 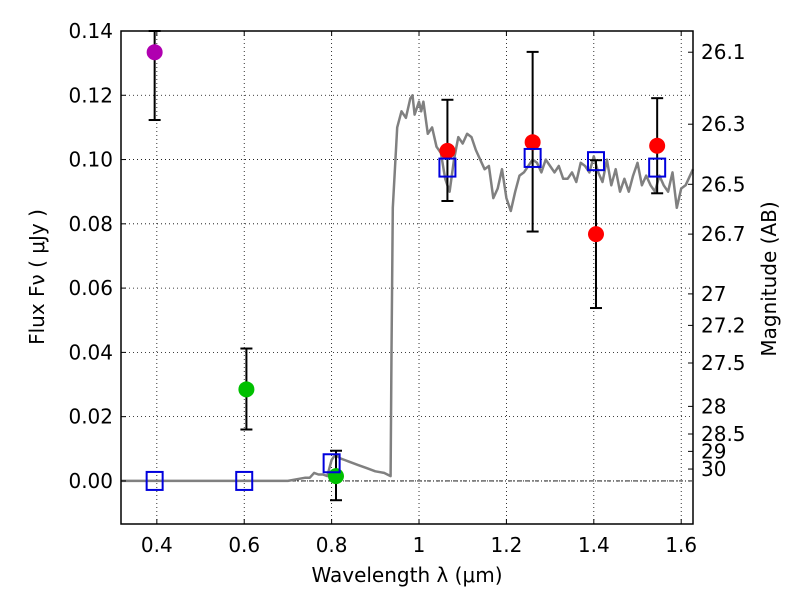 I want to click on y-tick-label: 0.14, so click(x=90, y=31).